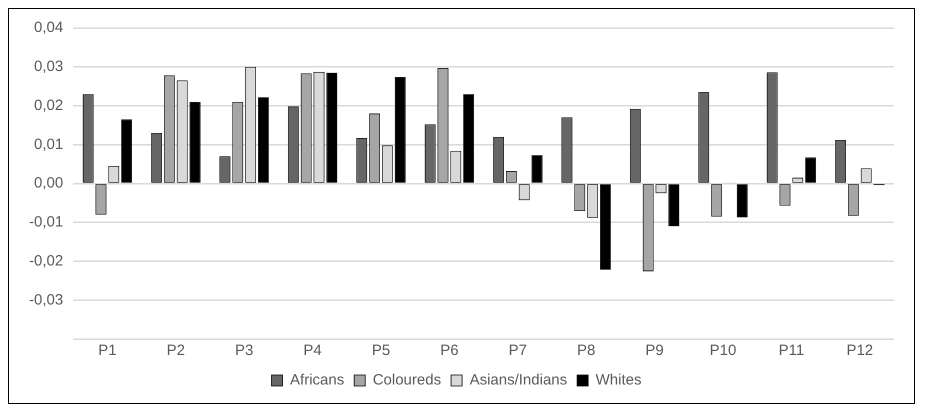 This screenshot has width=925, height=412. Describe the element at coordinates (49, 183) in the screenshot. I see `y-tick-label: 0,00` at that location.